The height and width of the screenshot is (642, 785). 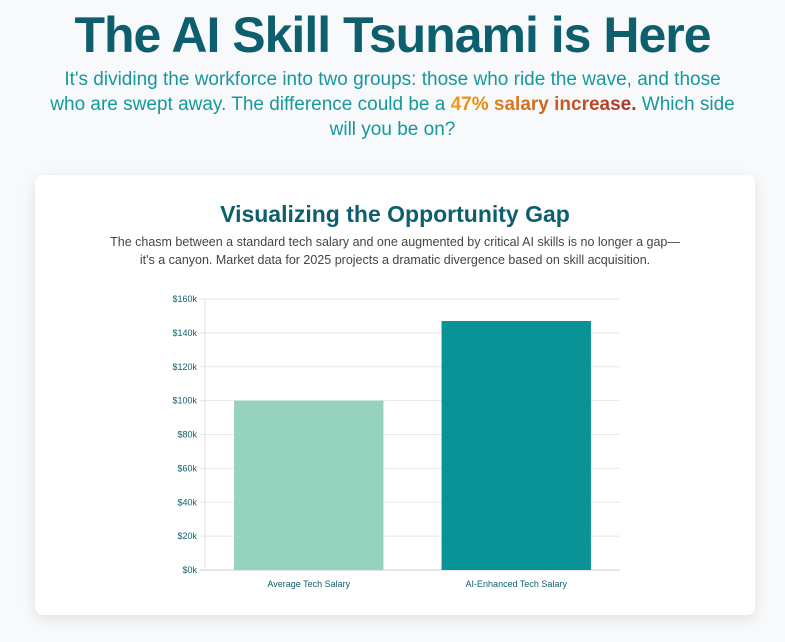 I want to click on y-tick-label: $100k, so click(x=184, y=401).